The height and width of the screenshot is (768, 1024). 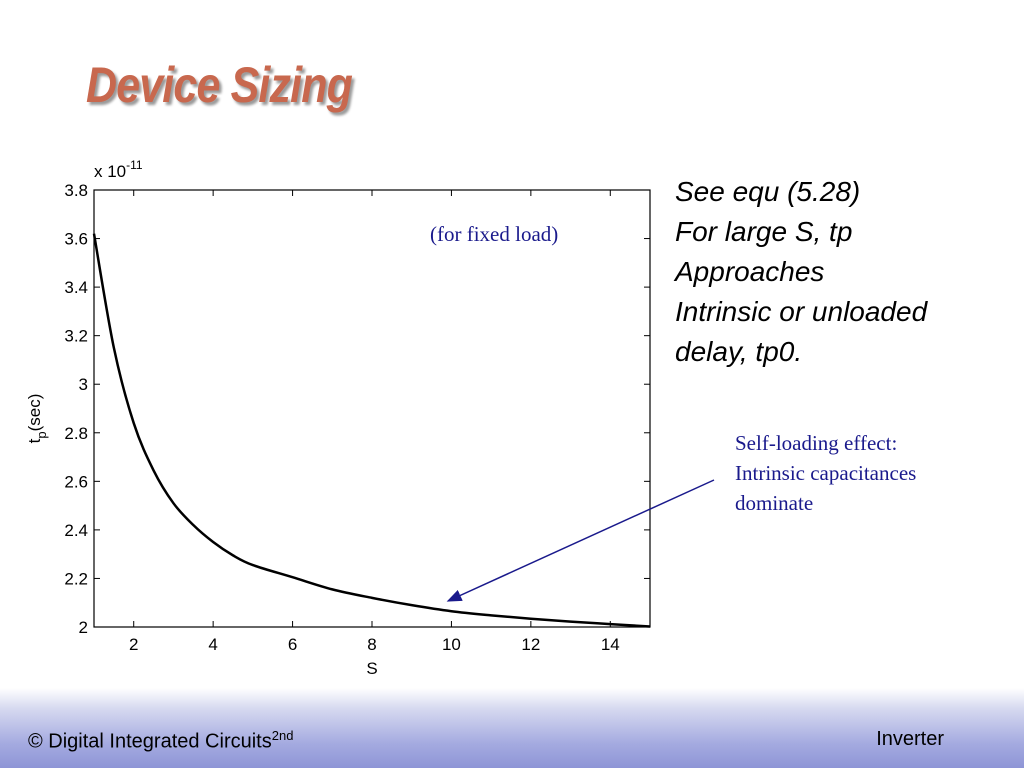 What do you see at coordinates (801, 311) in the screenshot?
I see `note-line: Intrinsic or unloaded` at bounding box center [801, 311].